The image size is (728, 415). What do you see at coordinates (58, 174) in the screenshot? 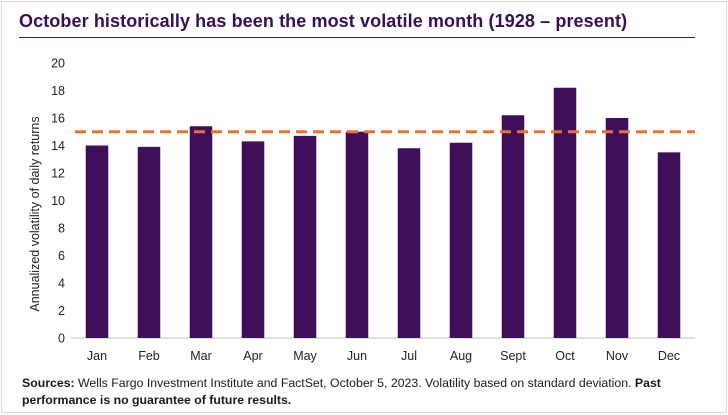
I see `y-tick-label: 12` at bounding box center [58, 174].